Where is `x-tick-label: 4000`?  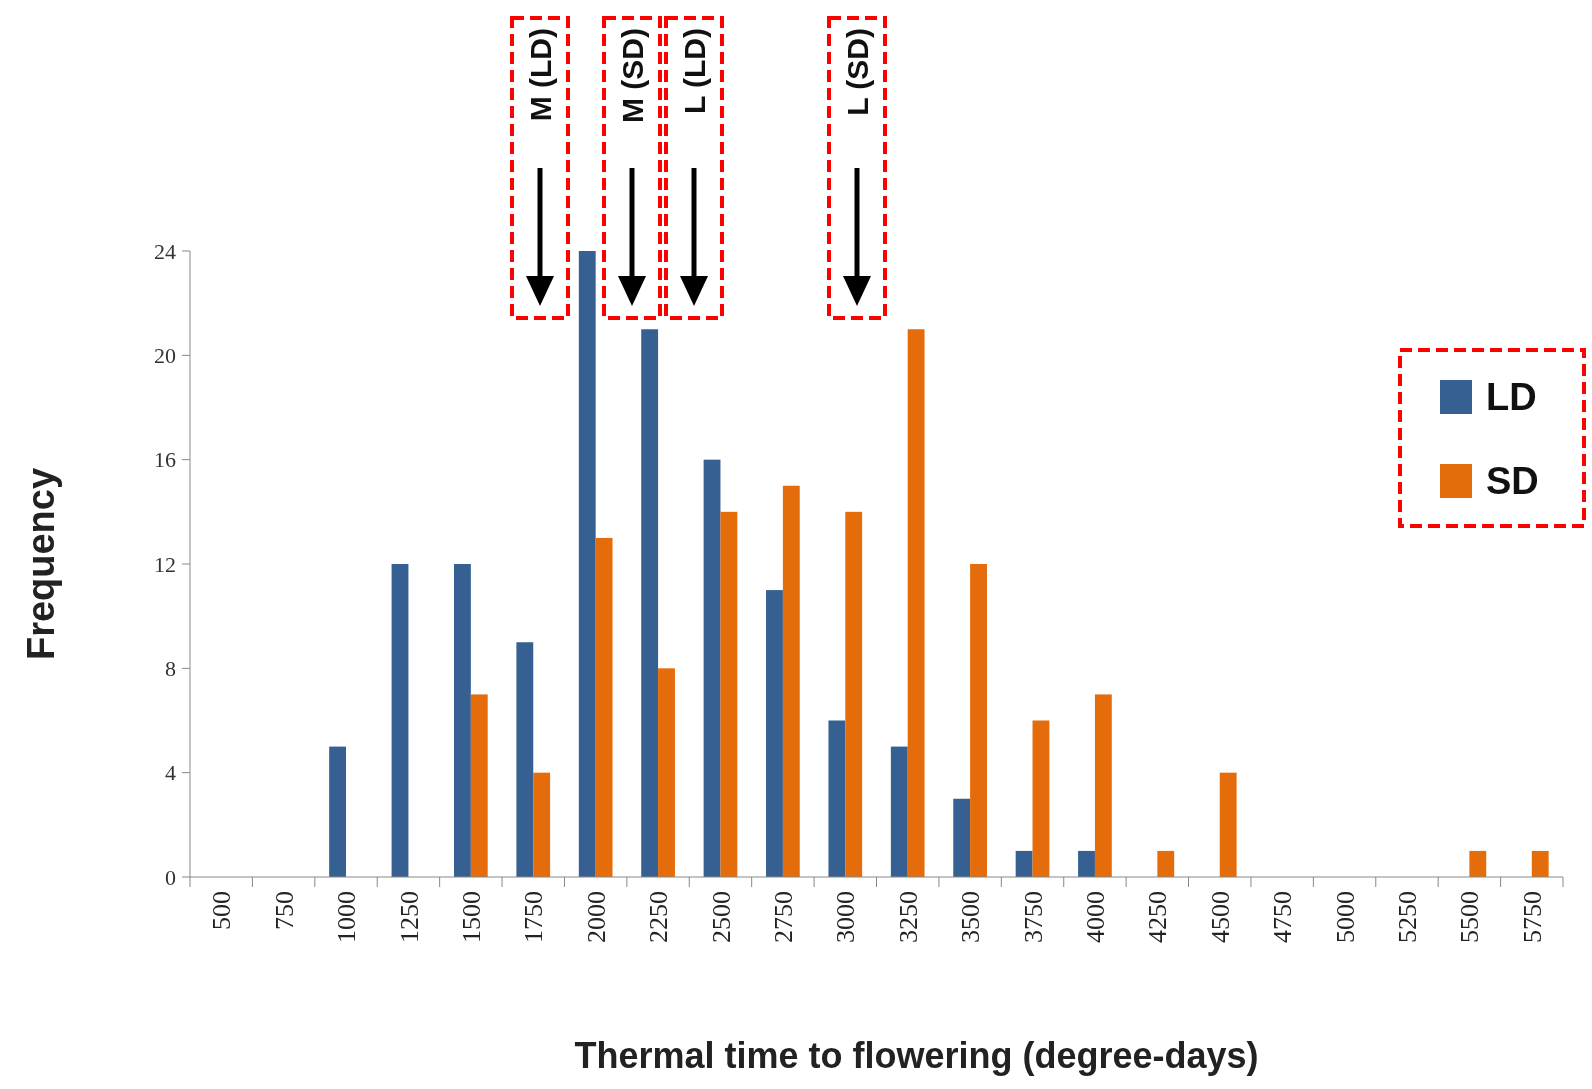 x-tick-label: 4000 is located at coordinates (1096, 917).